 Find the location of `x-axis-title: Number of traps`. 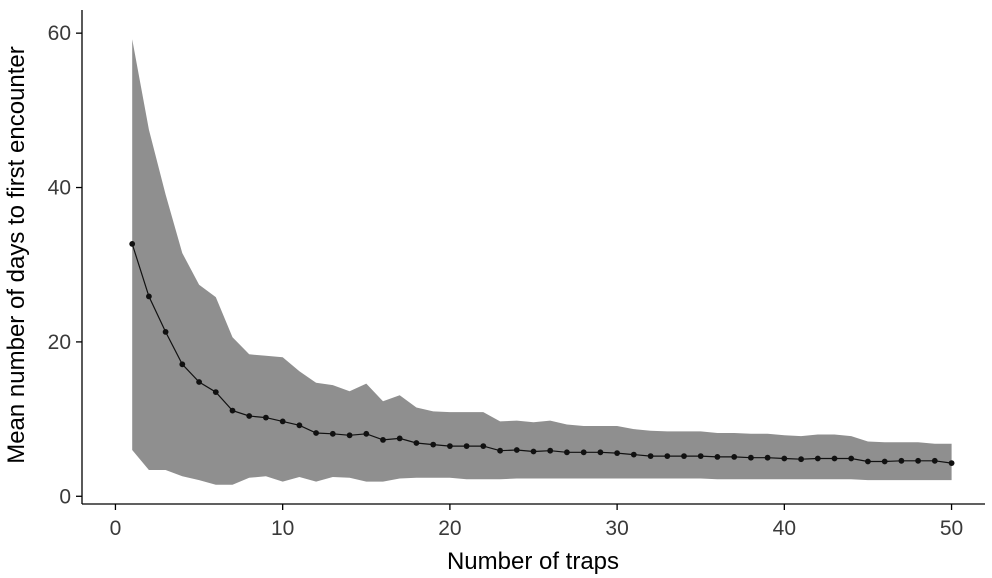

x-axis-title: Number of traps is located at coordinates (533, 561).